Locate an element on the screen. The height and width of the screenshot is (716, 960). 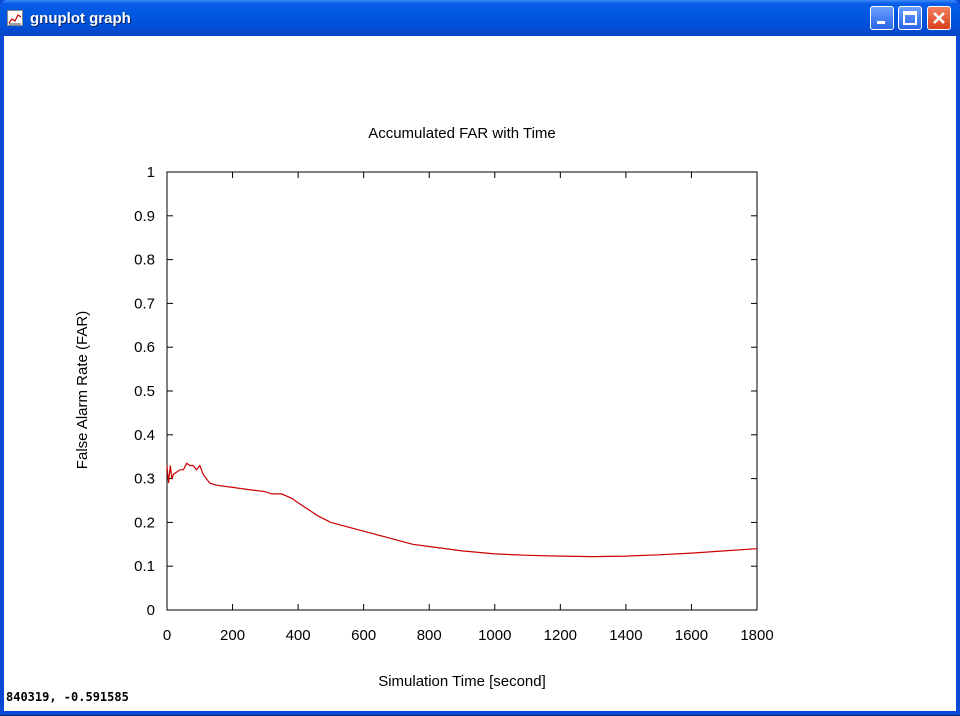
x-tick-label: 1200 is located at coordinates (560, 635).